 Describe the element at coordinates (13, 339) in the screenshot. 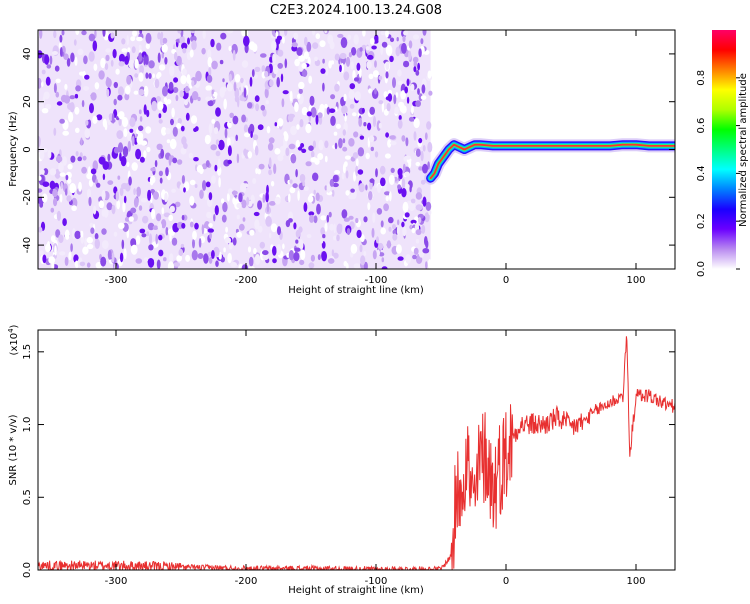

I see `svg-text: (x104)` at that location.